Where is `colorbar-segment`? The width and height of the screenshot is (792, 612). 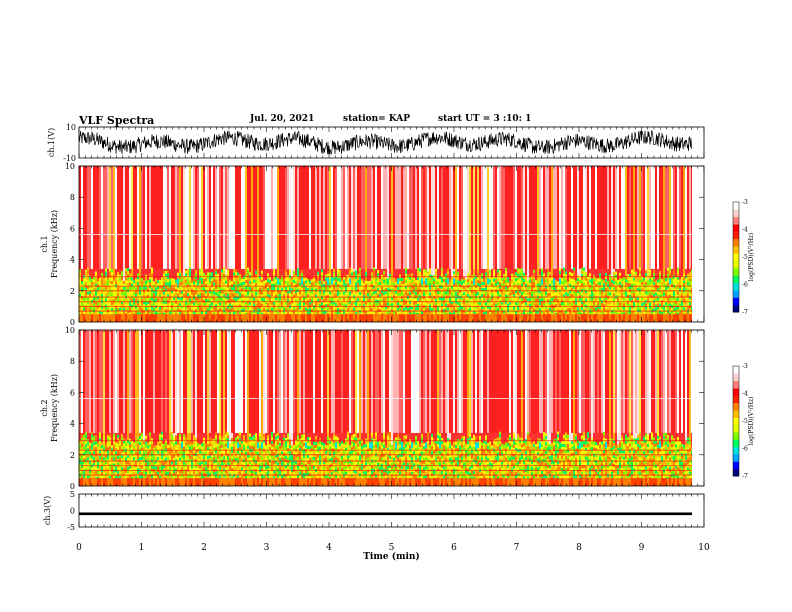
colorbar-segment is located at coordinates (736, 301).